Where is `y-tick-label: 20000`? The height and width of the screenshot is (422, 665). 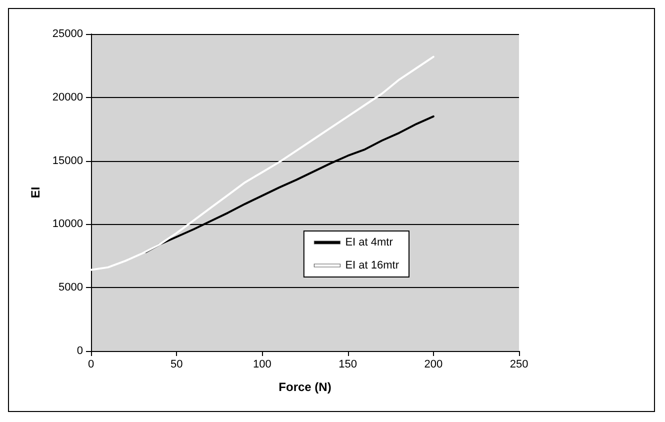 y-tick-label: 20000 is located at coordinates (67, 97).